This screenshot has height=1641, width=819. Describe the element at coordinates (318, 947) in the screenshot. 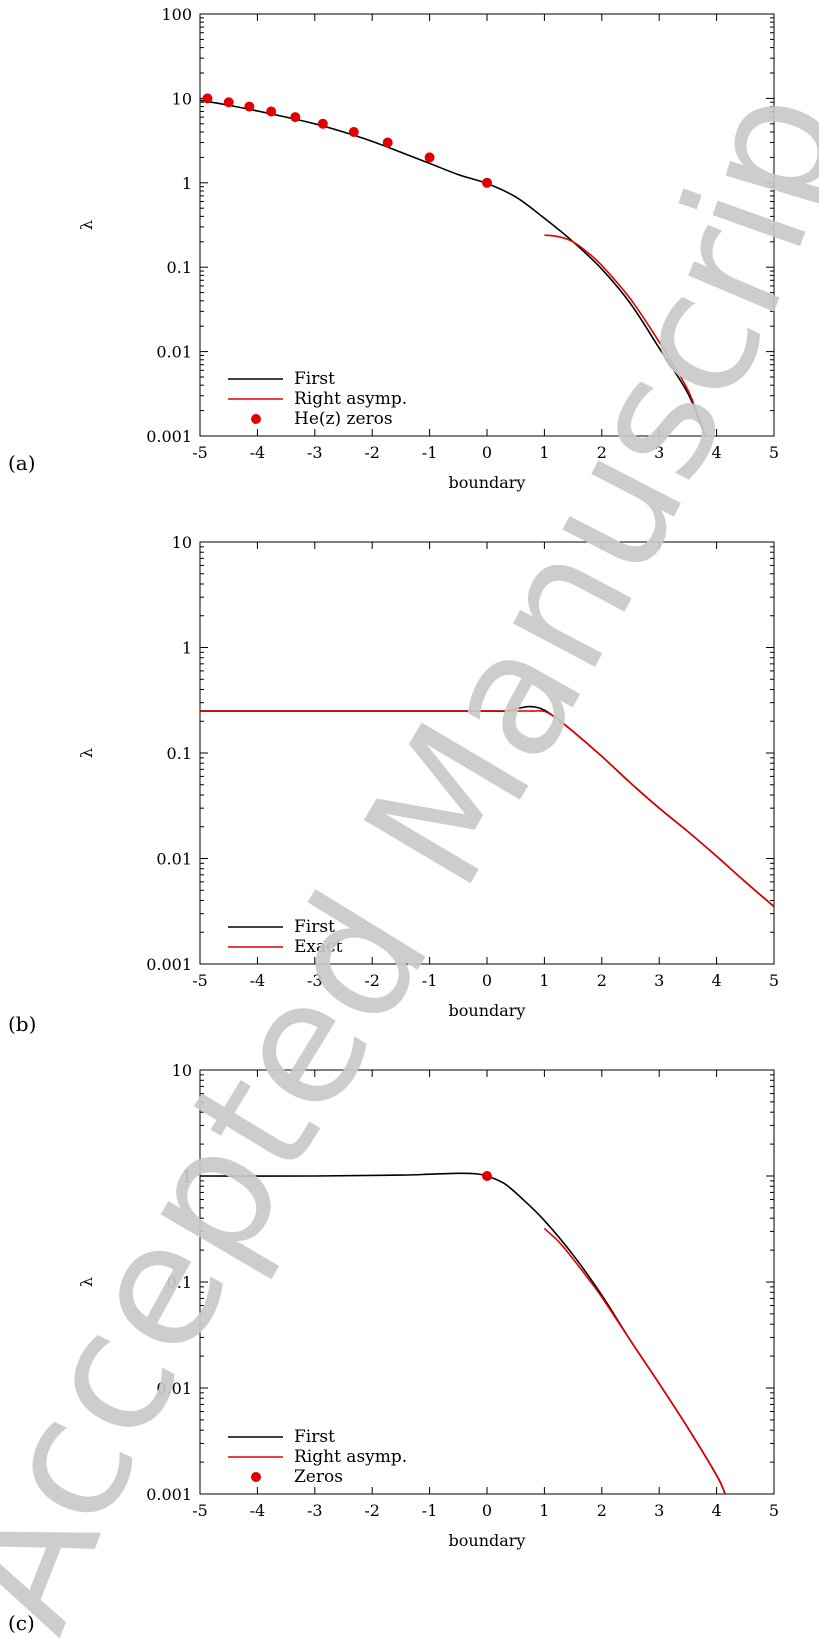

I see `legend-entry: Exact` at that location.